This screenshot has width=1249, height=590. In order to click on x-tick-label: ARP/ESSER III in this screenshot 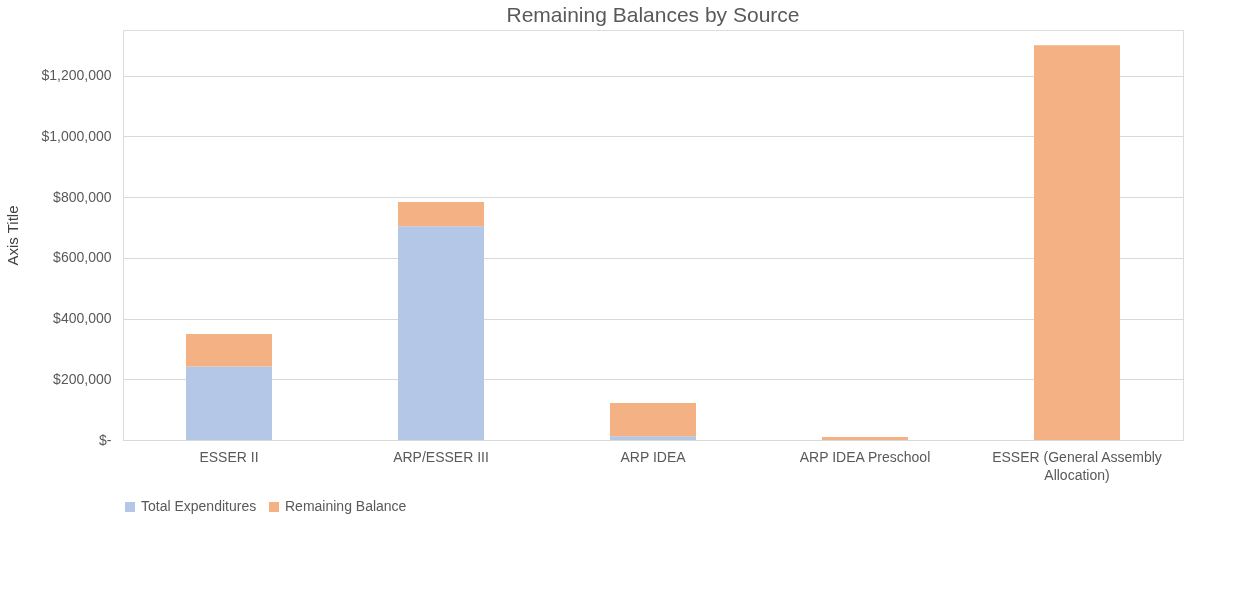, I will do `click(441, 456)`.